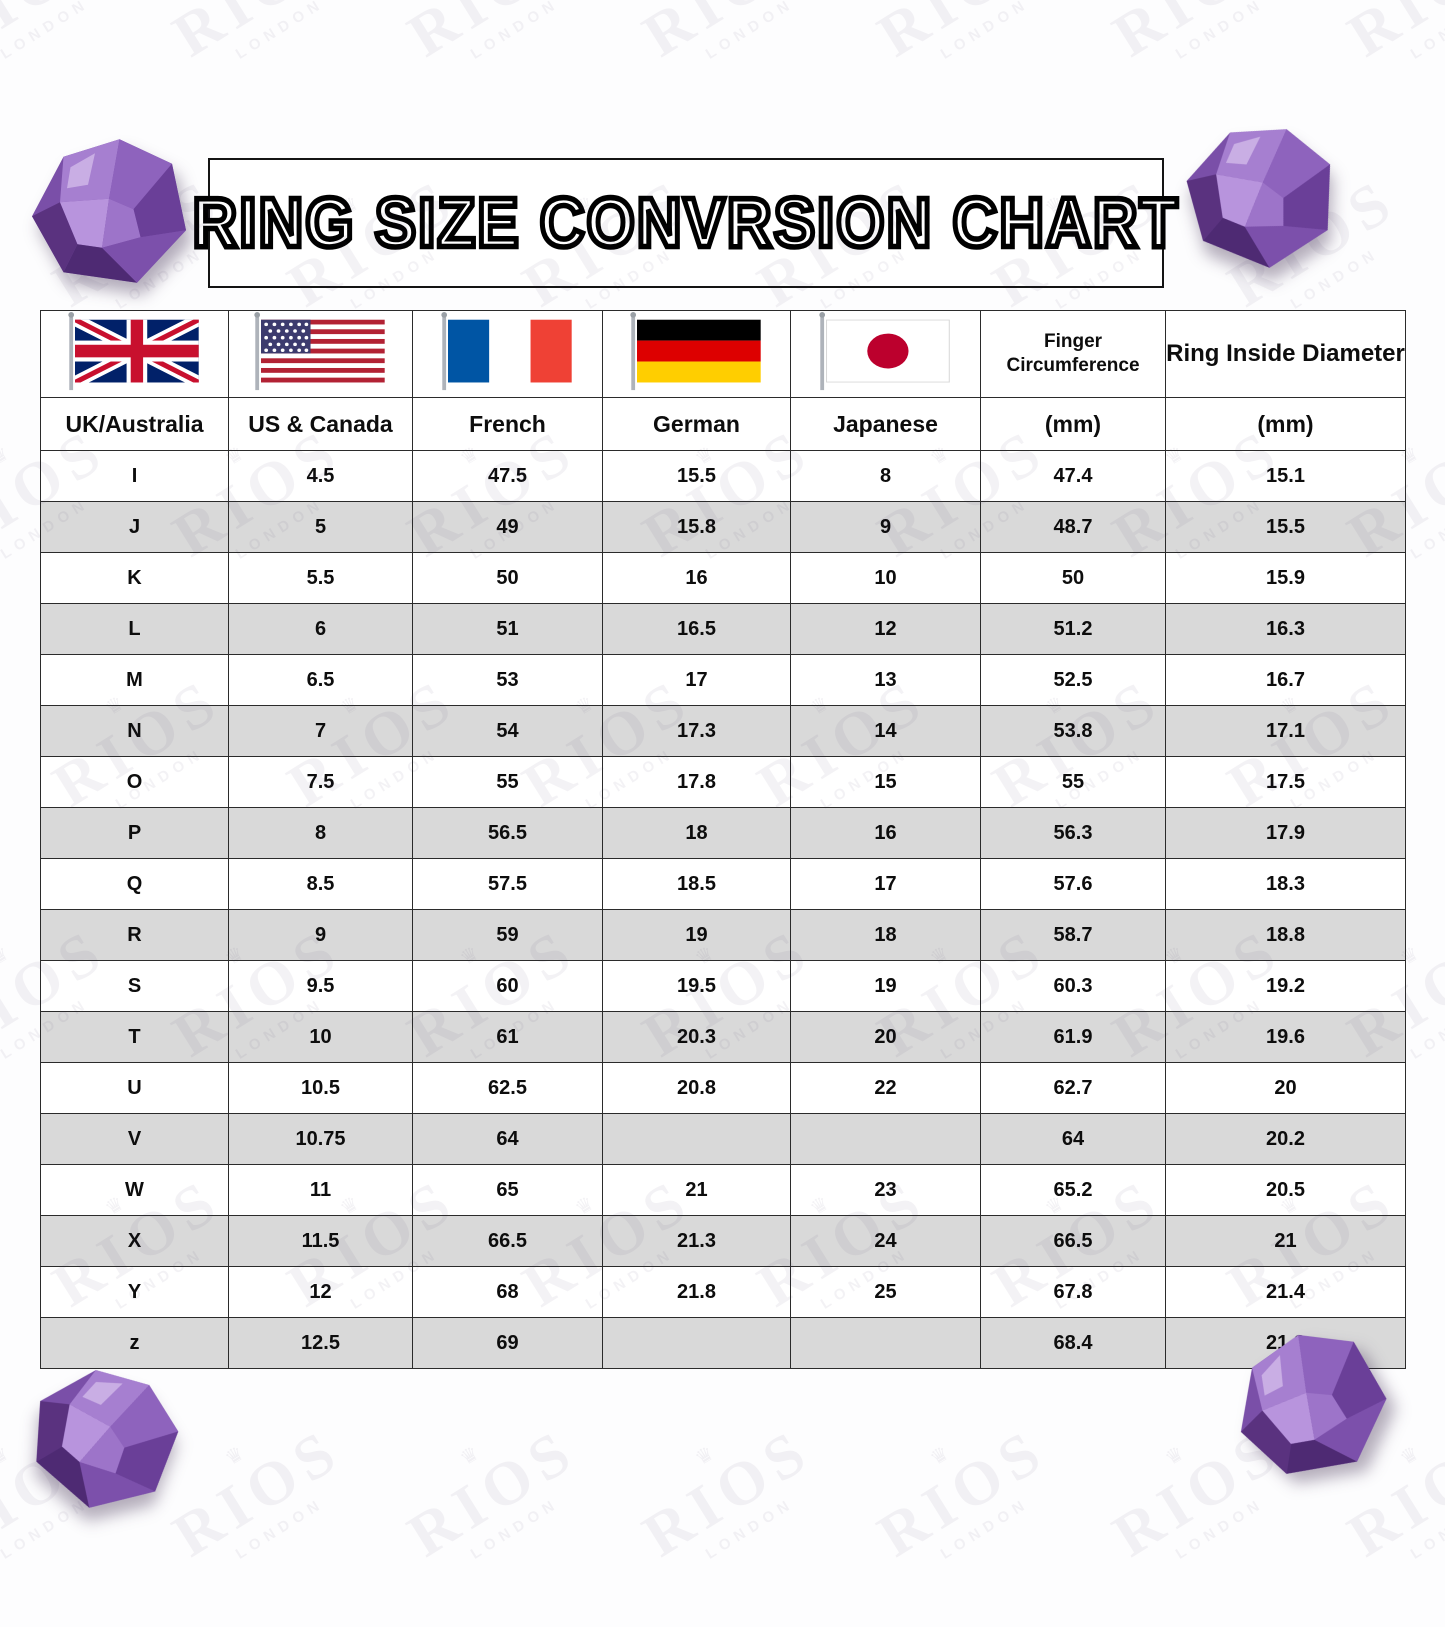 The image size is (1445, 1627). Describe the element at coordinates (1073, 629) in the screenshot. I see `table-cell: 51.2` at that location.